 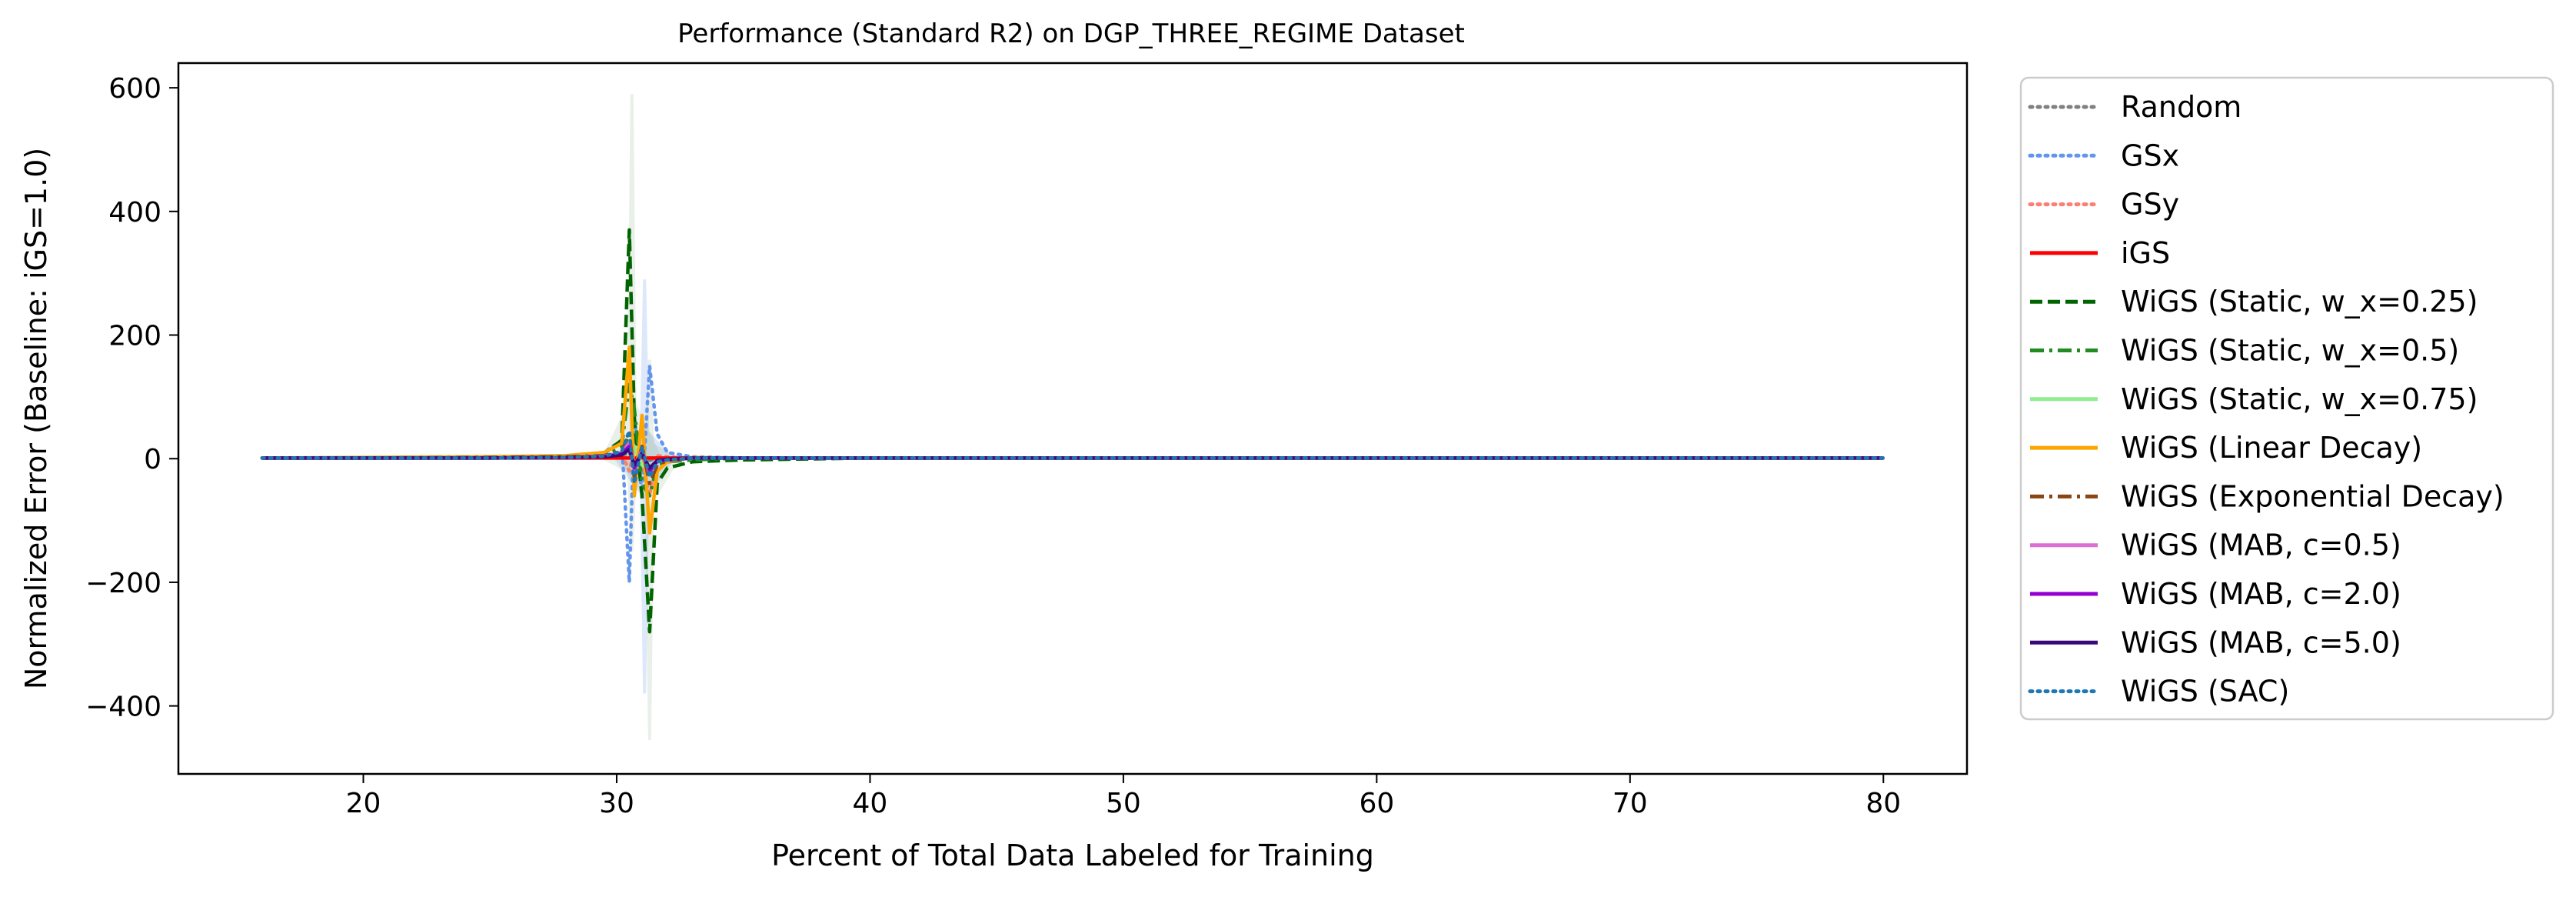 I want to click on x-tick-label: 20, so click(x=364, y=803).